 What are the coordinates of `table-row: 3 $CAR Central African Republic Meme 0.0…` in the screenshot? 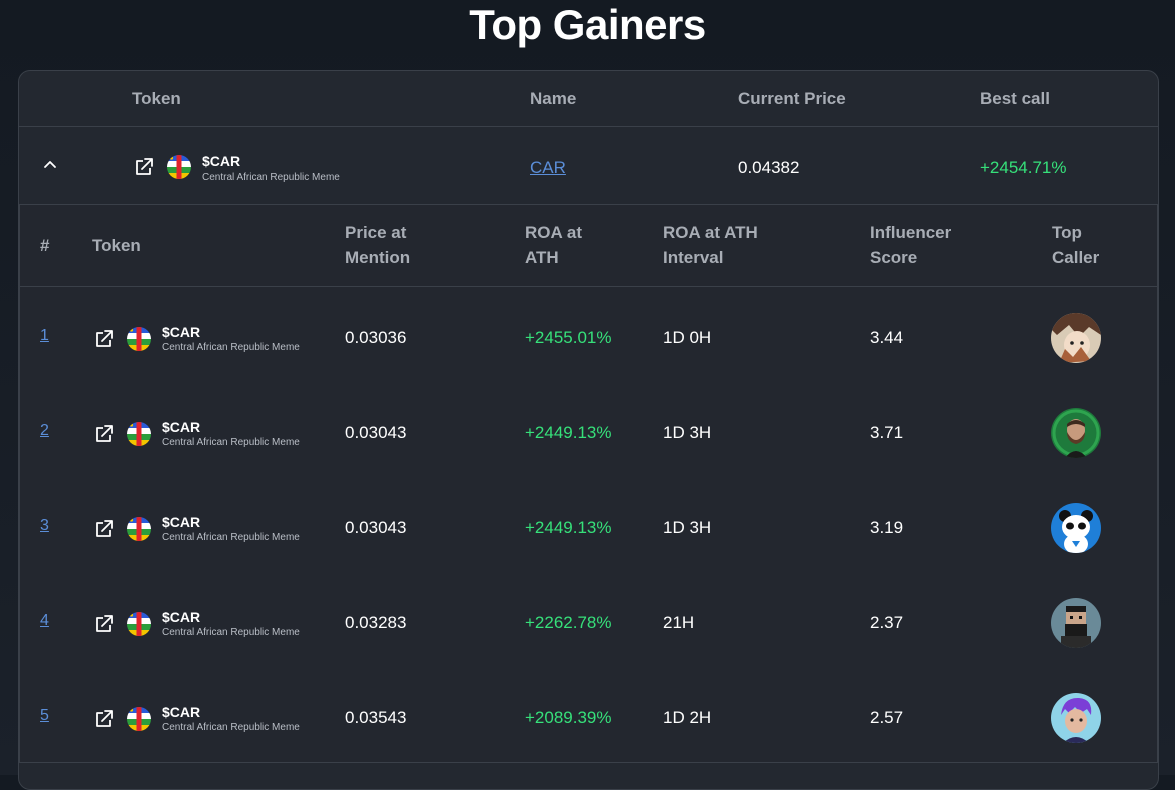 It's located at (588, 524).